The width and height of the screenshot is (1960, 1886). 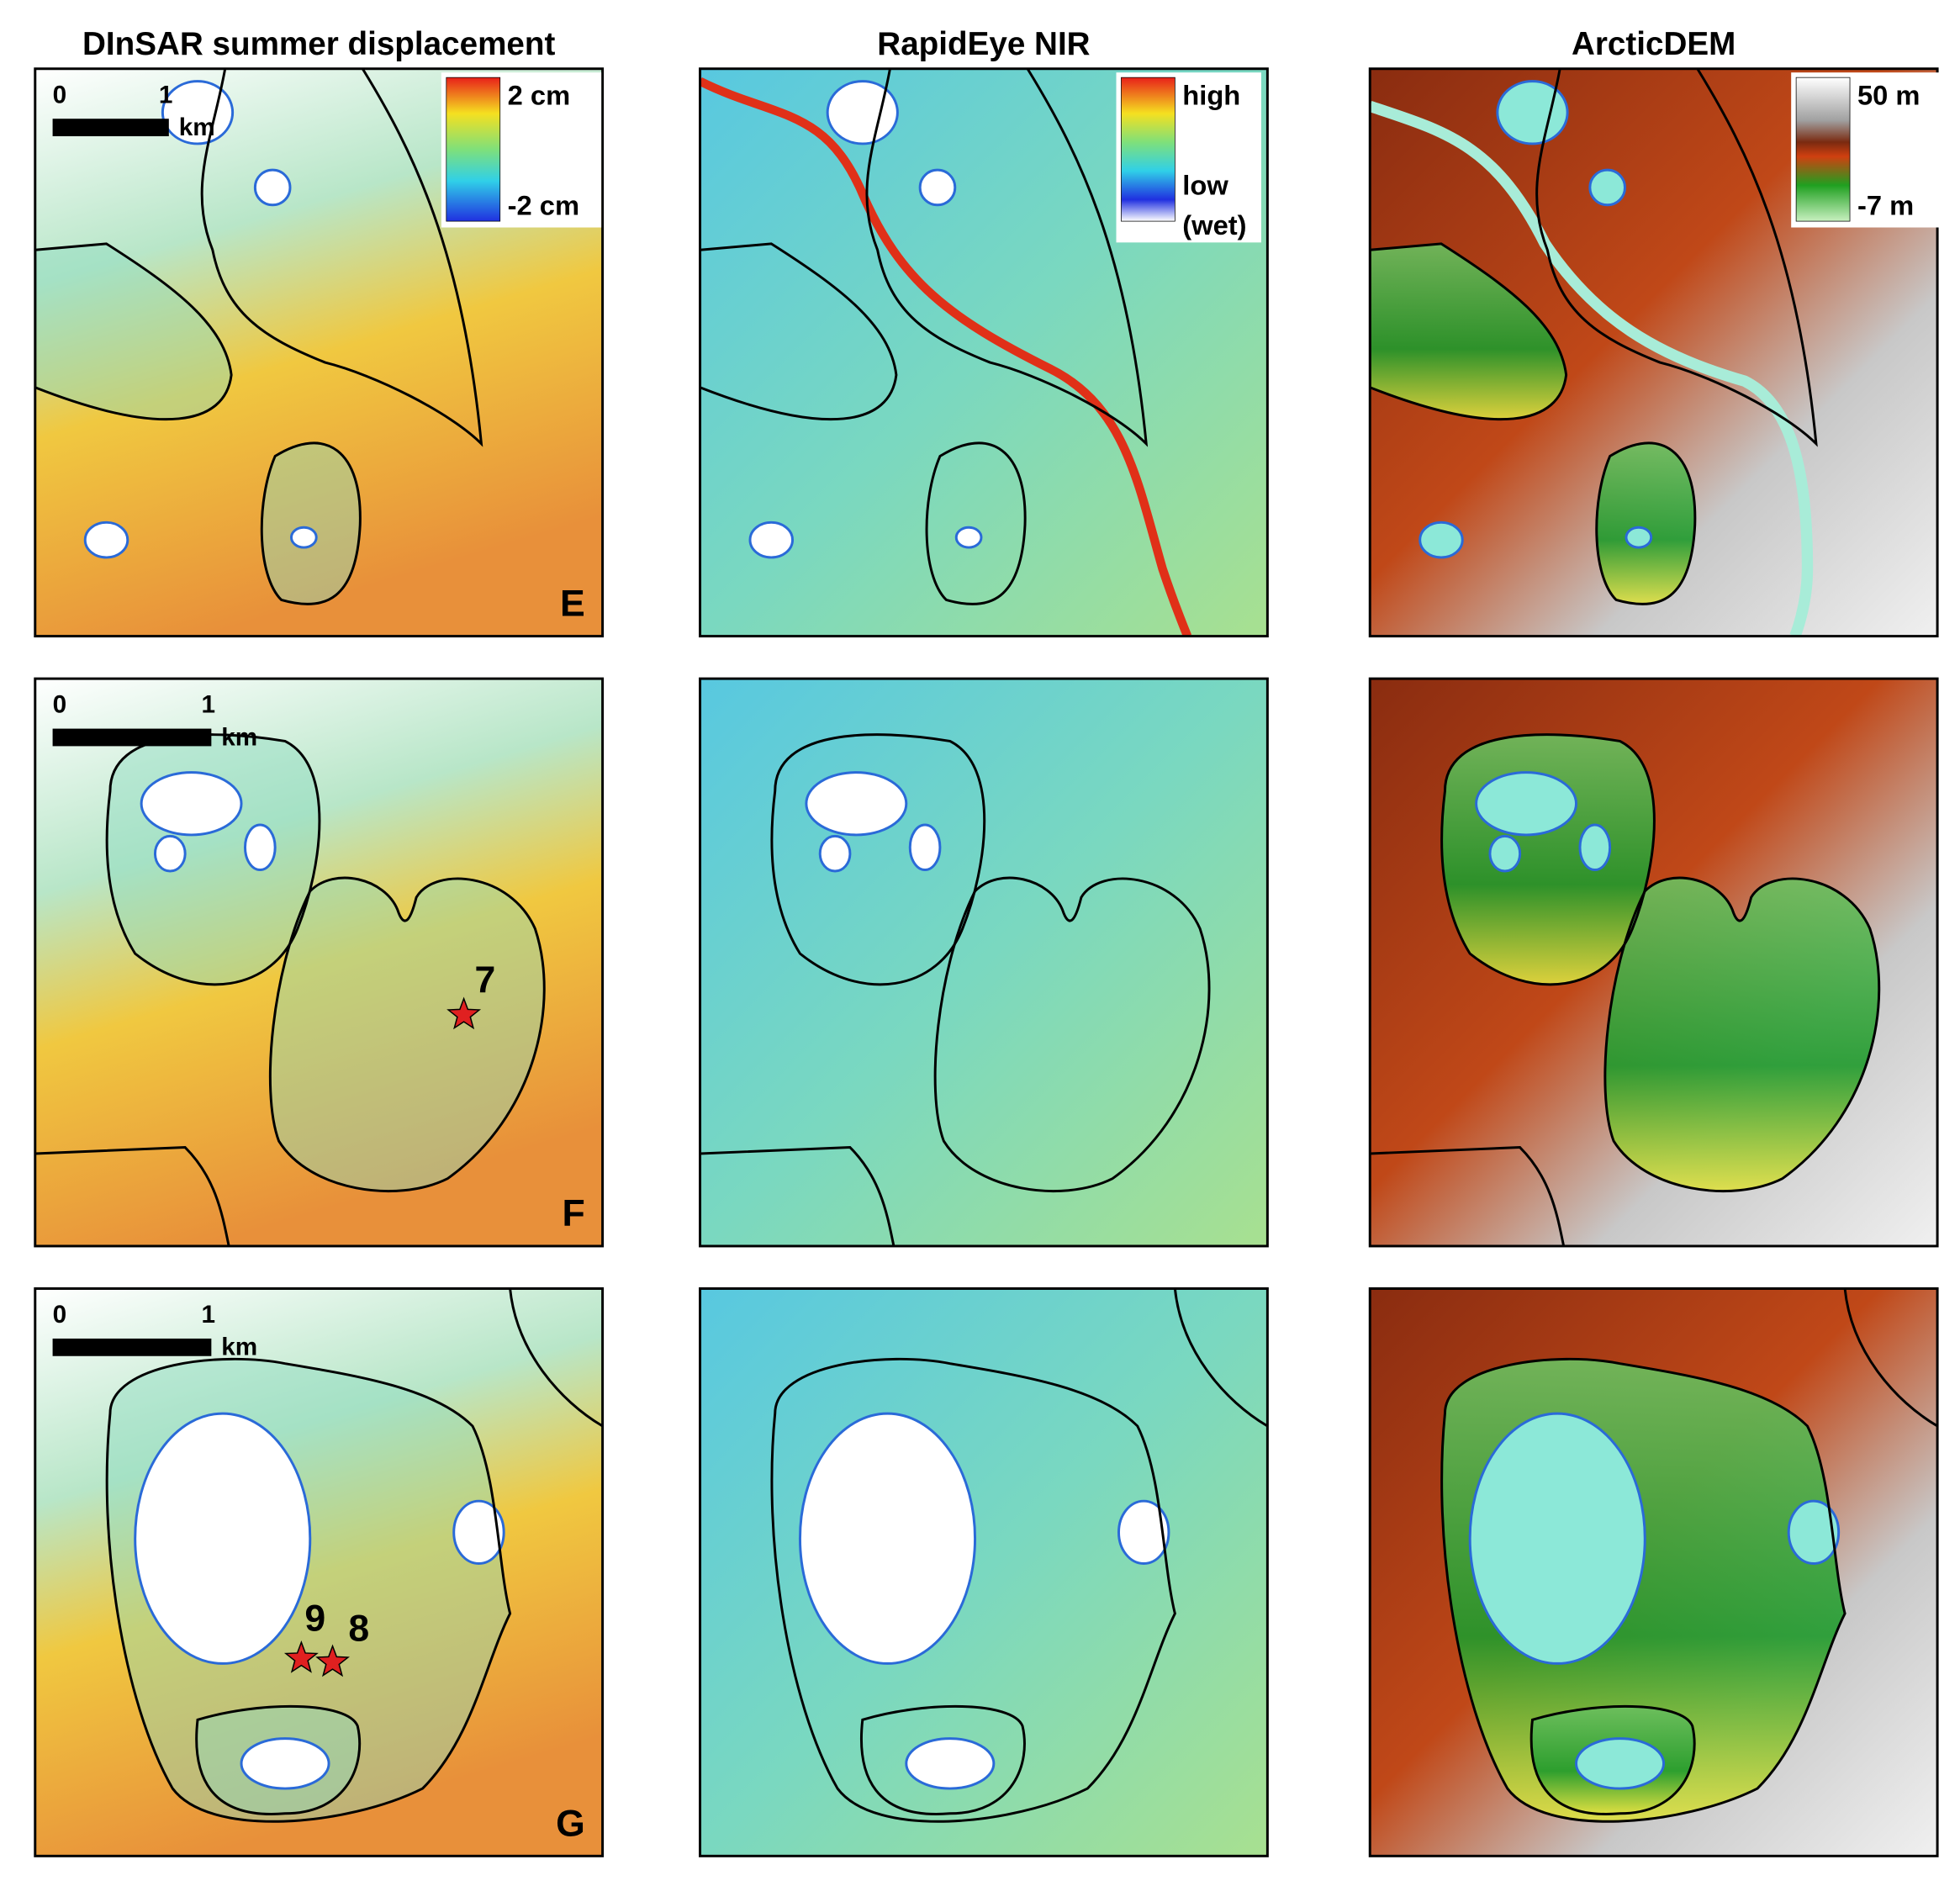 I want to click on panel-label: F, so click(x=574, y=1213).